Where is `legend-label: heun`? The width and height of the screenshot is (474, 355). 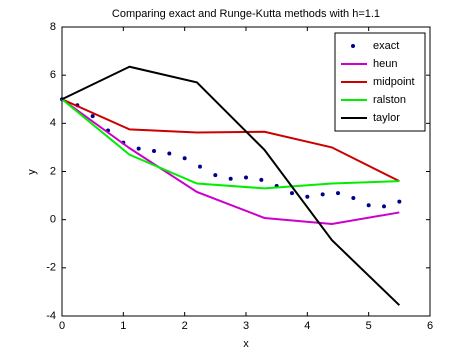 legend-label: heun is located at coordinates (385, 64).